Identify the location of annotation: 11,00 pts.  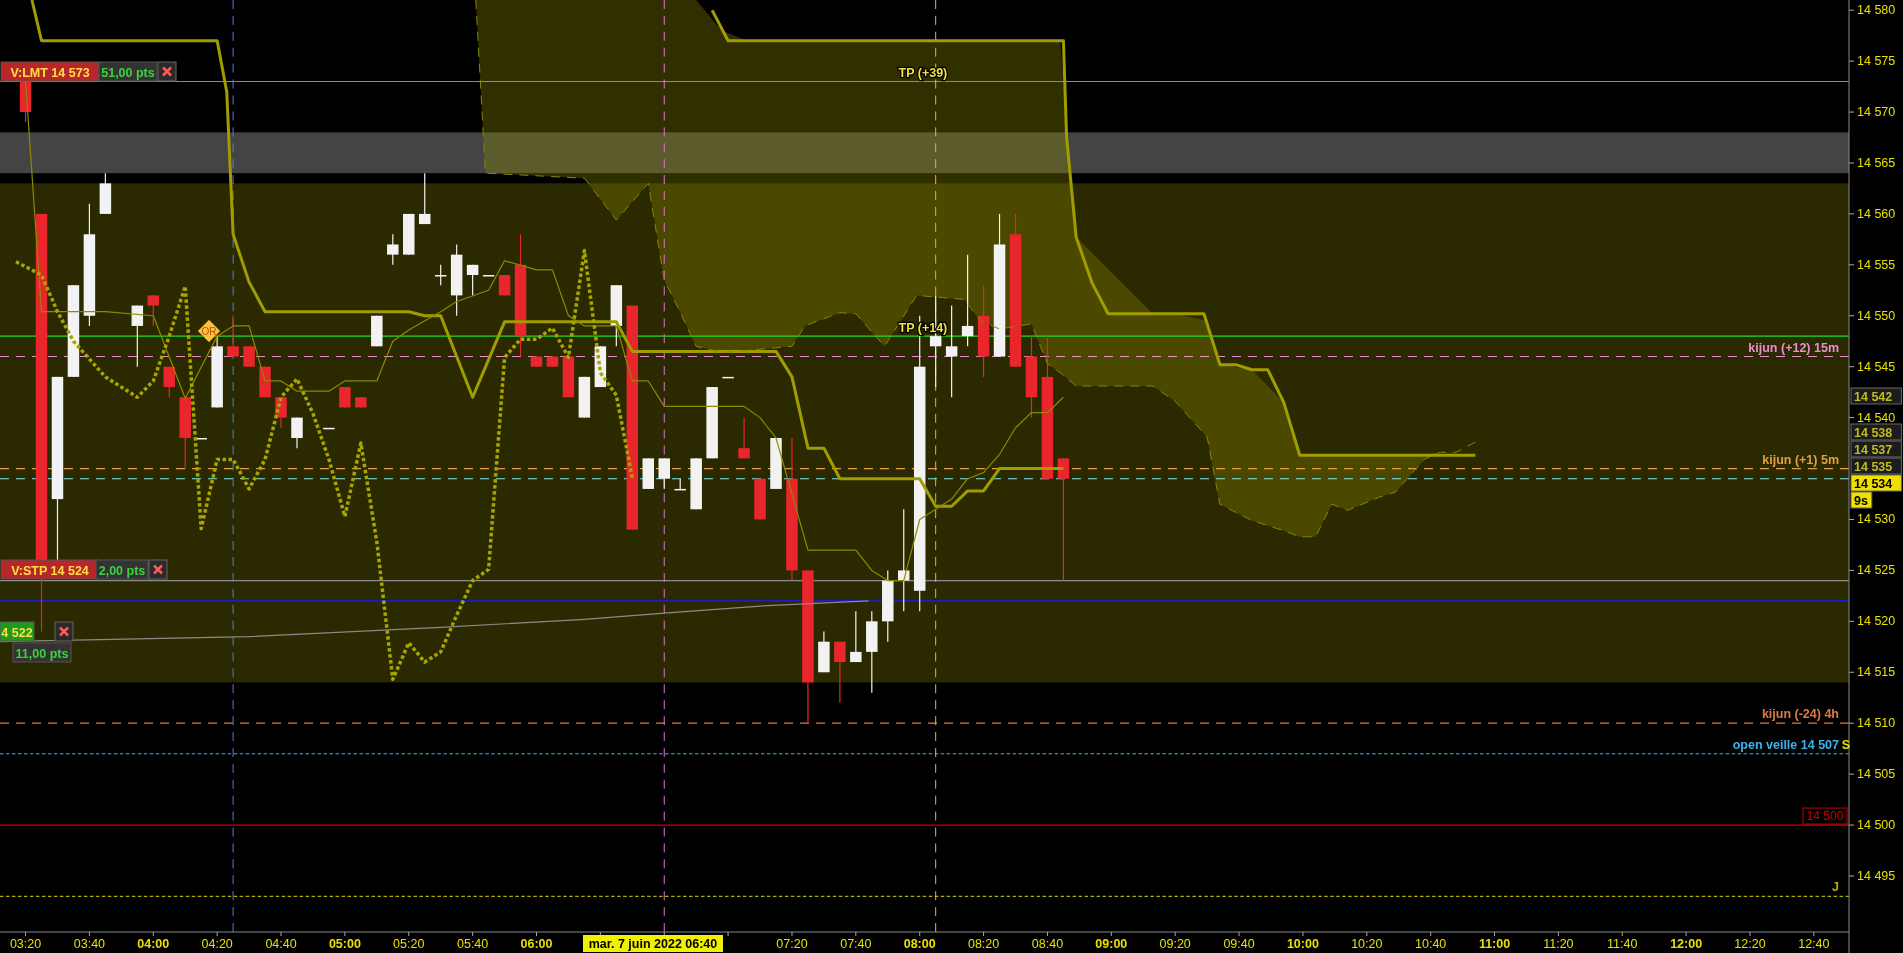
(42, 653).